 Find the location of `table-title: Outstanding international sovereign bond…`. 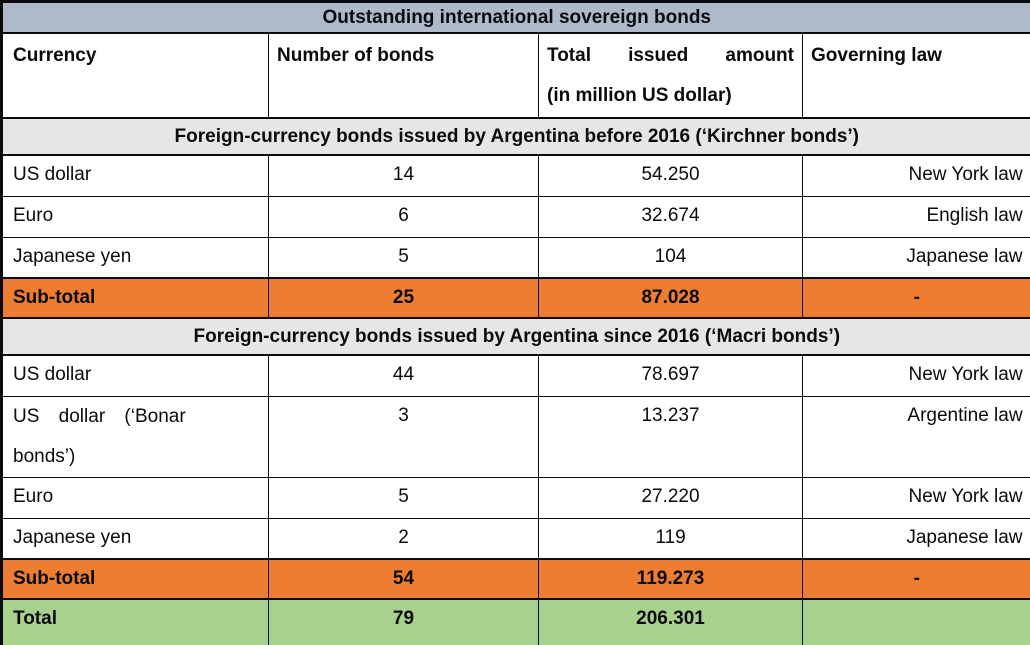

table-title: Outstanding international sovereign bond… is located at coordinates (515, 17).